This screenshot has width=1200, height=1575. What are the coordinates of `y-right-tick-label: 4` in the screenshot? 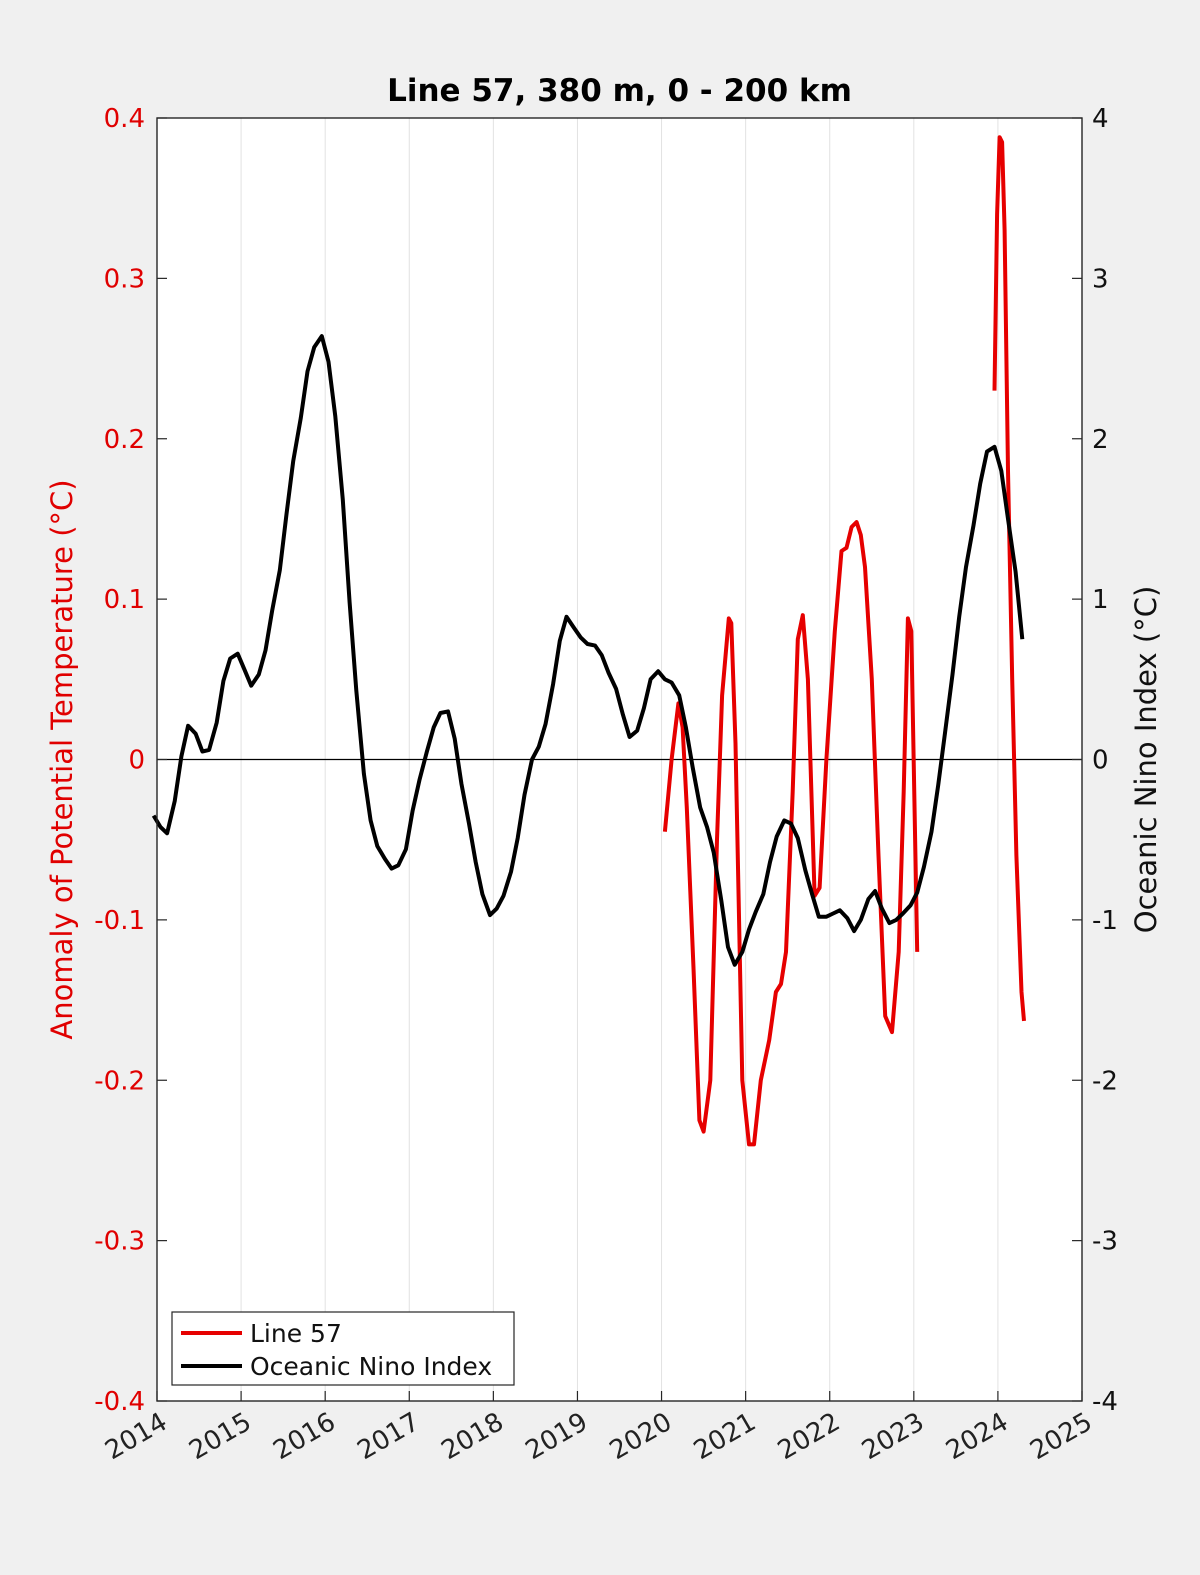 It's located at (1100, 119).